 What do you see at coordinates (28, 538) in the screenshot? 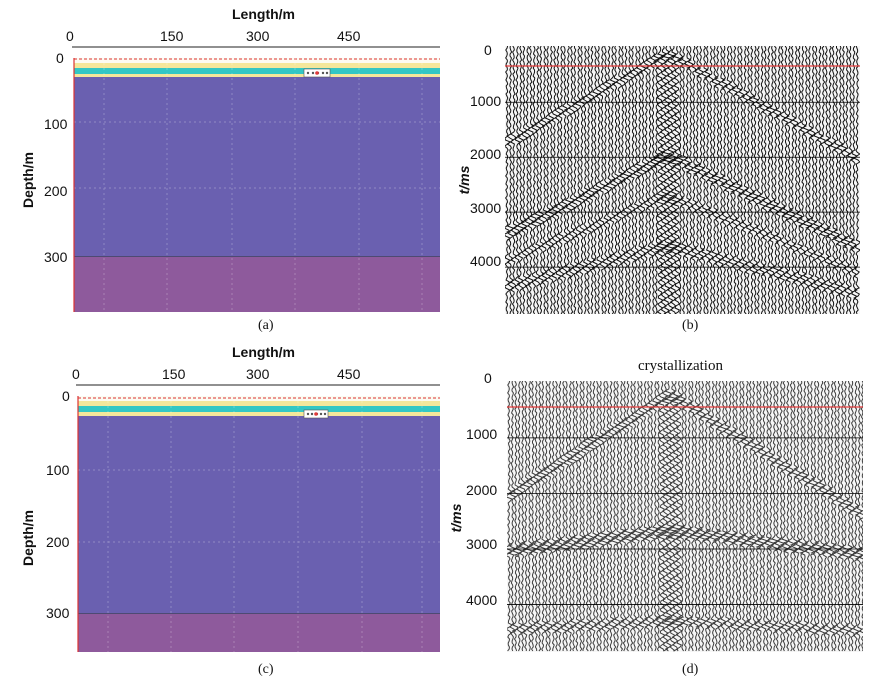
I see `panel-c-ylabel: Depth/m` at bounding box center [28, 538].